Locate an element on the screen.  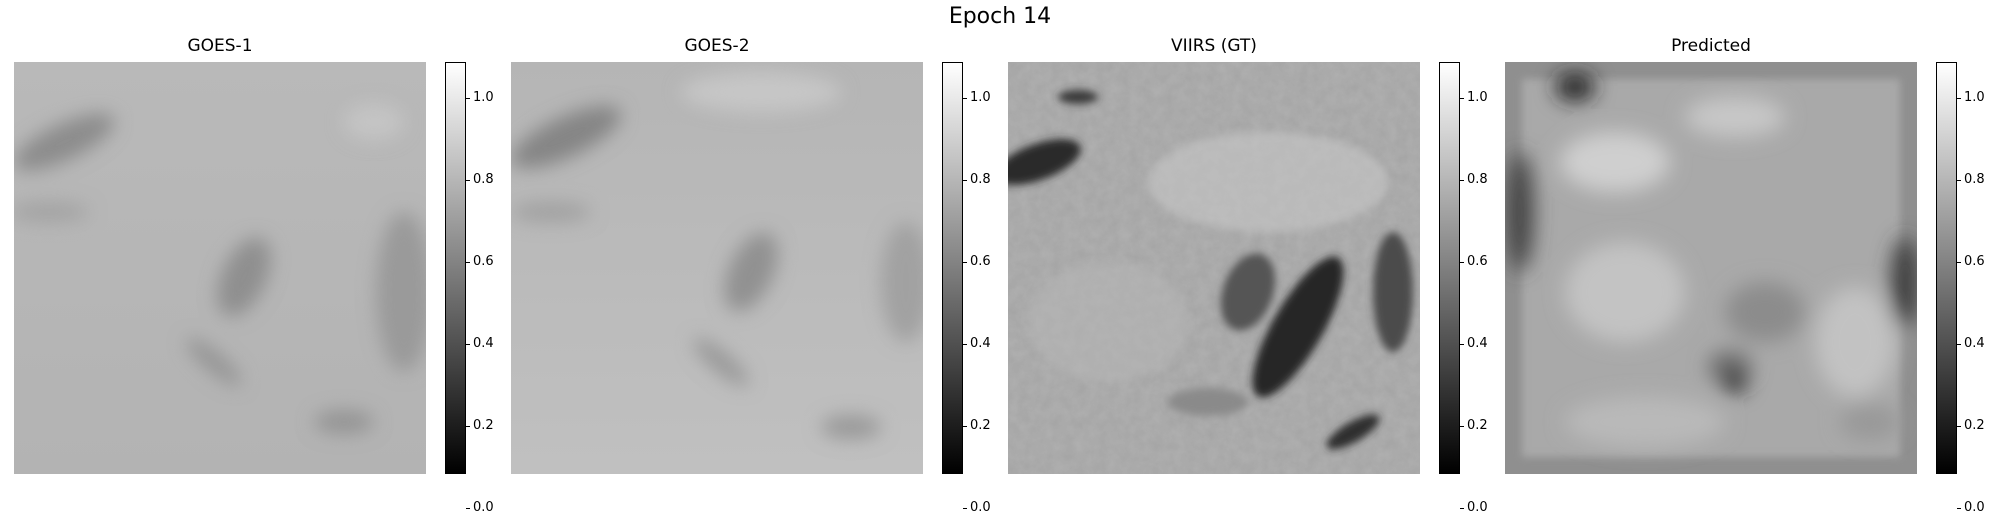
panel-title: GOES-2 is located at coordinates (717, 46).